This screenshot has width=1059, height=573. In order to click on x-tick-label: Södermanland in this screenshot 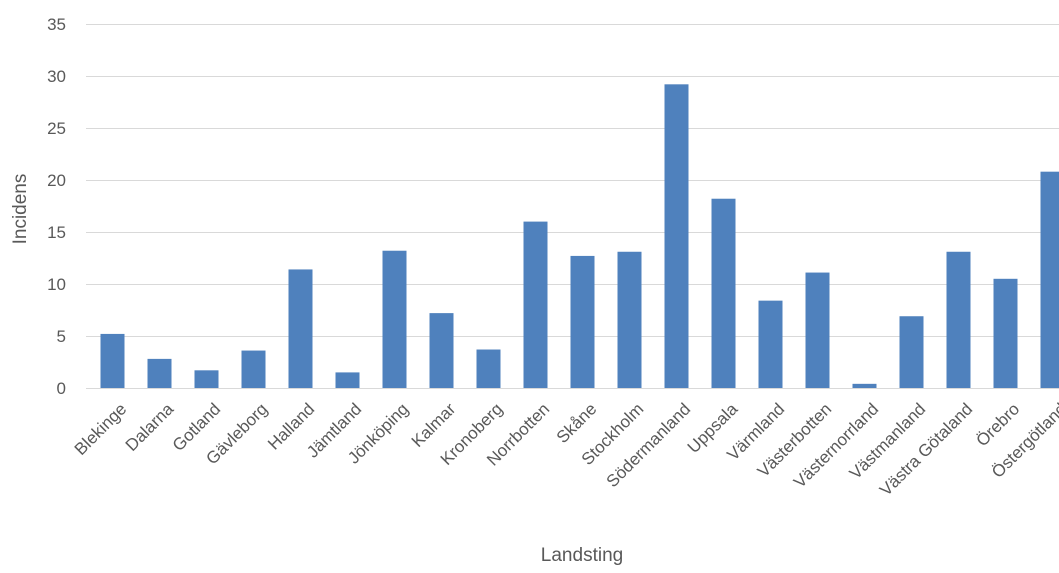, I will do `click(649, 445)`.